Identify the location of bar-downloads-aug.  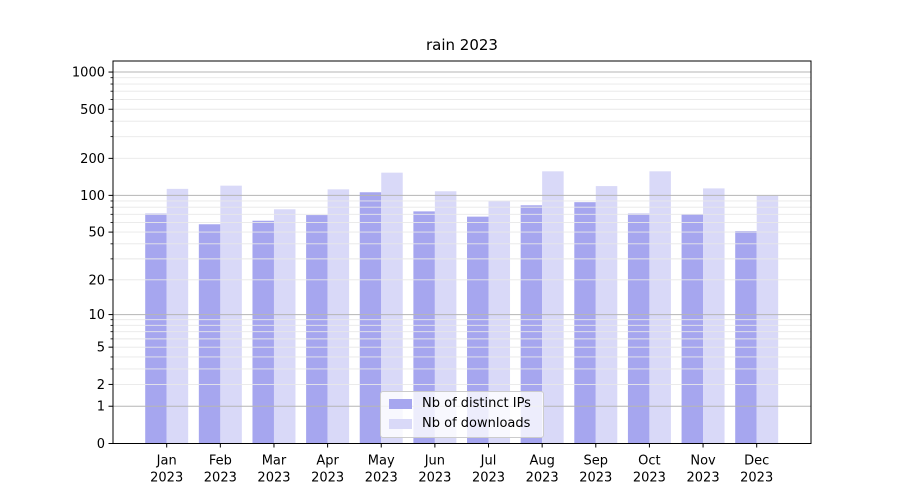
(553, 307).